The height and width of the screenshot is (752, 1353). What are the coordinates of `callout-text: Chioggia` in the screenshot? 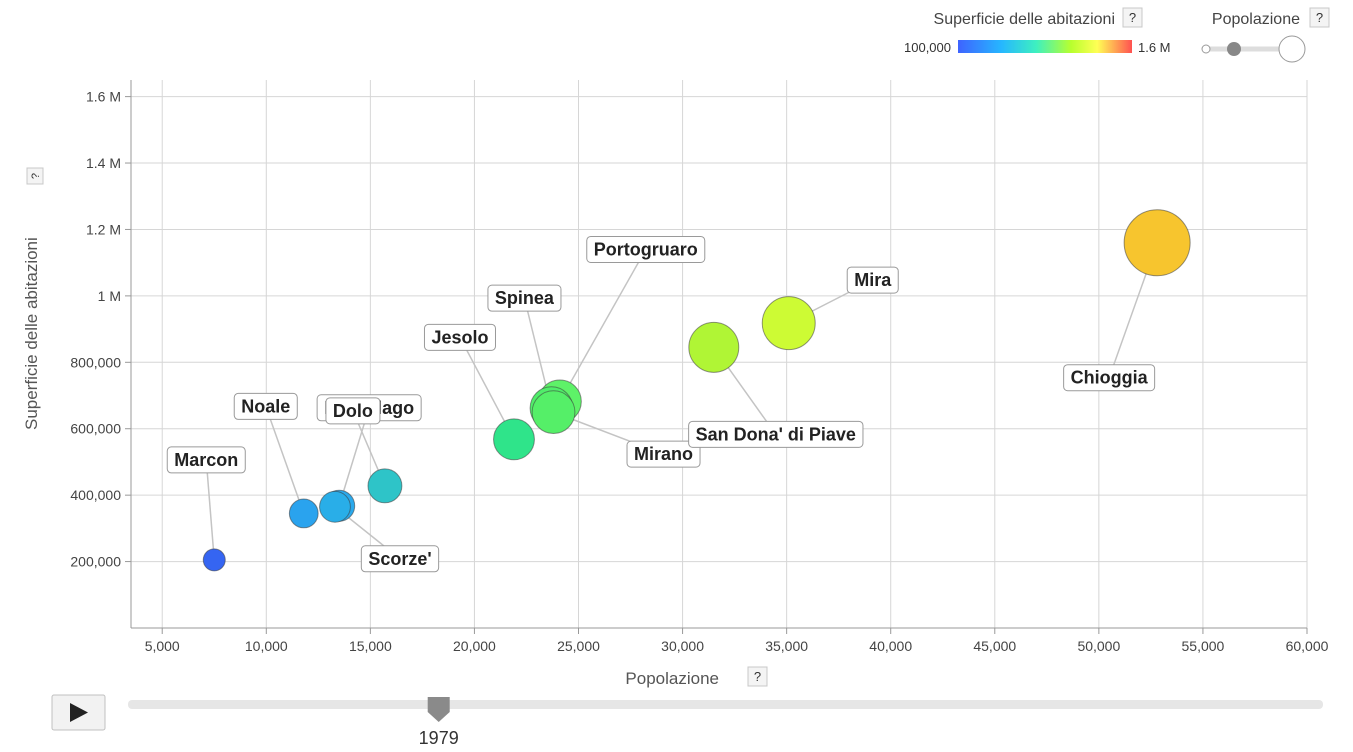 It's located at (1110, 378).